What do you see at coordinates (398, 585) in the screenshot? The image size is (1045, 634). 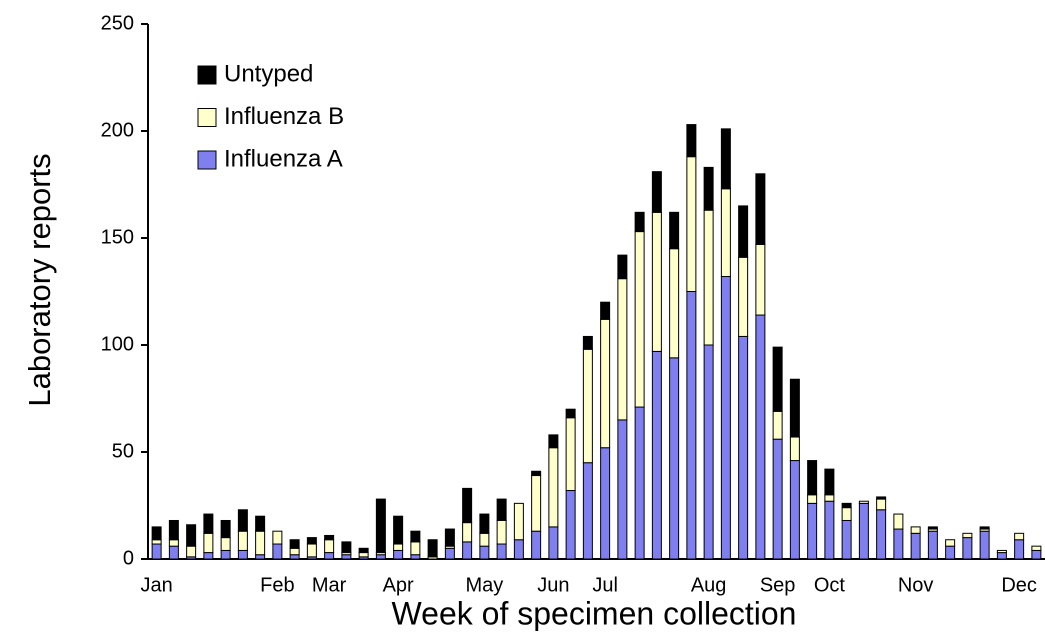 I see `x-tick-label: Apr` at bounding box center [398, 585].